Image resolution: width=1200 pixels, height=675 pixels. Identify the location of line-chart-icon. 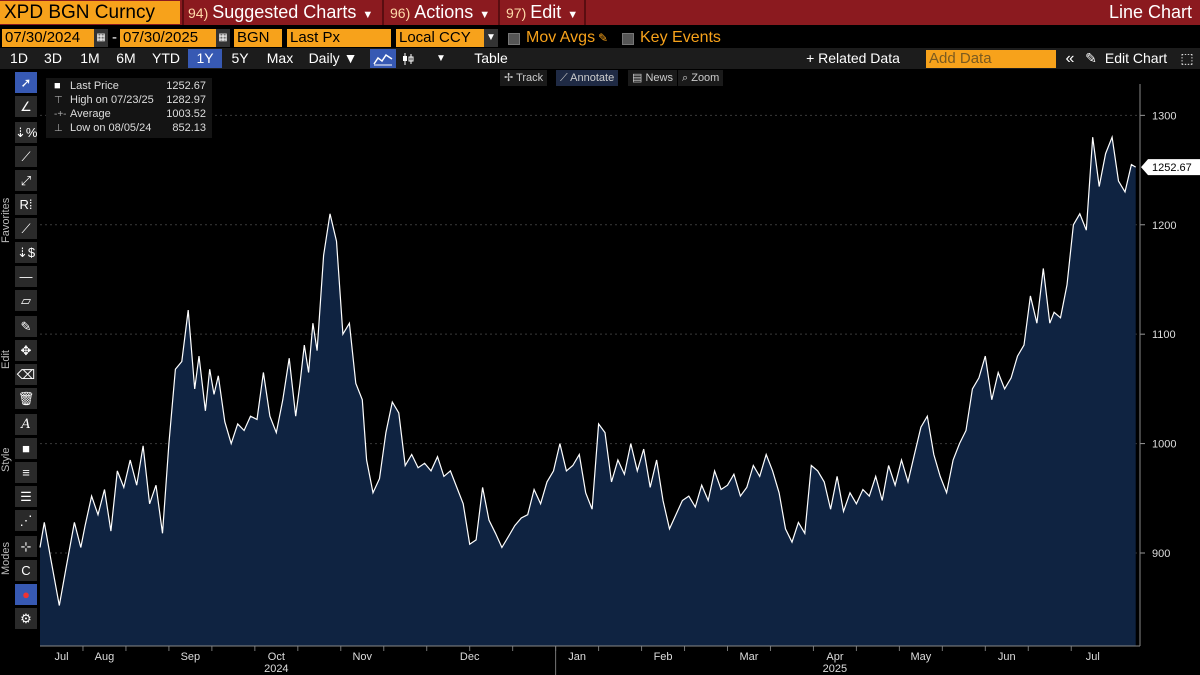
(383, 58).